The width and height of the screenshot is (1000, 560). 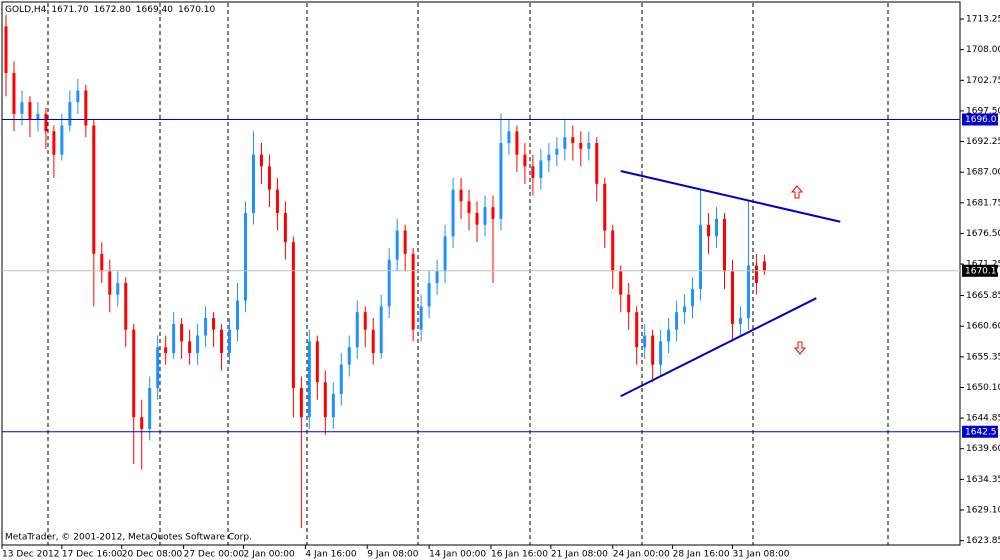 What do you see at coordinates (579, 555) in the screenshot?
I see `x-tick-label: 21 Jan 08:00` at bounding box center [579, 555].